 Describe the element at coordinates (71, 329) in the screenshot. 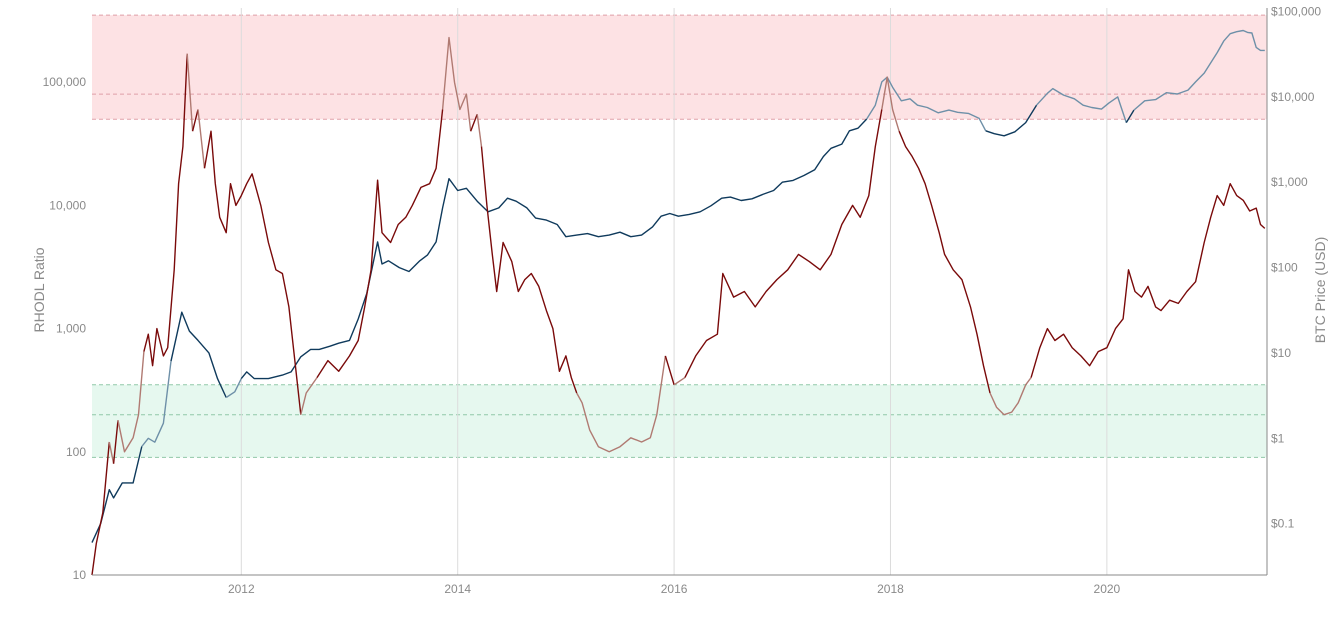

I see `left-tick-label: 1,000` at that location.